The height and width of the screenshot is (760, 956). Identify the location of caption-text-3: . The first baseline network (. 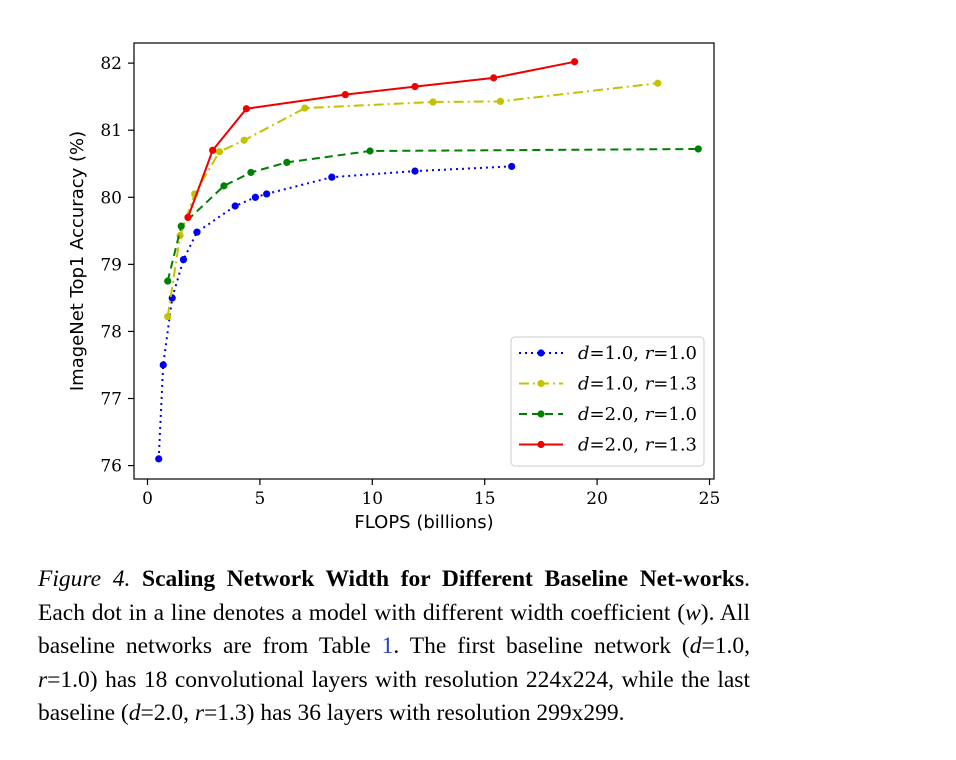
(541, 646).